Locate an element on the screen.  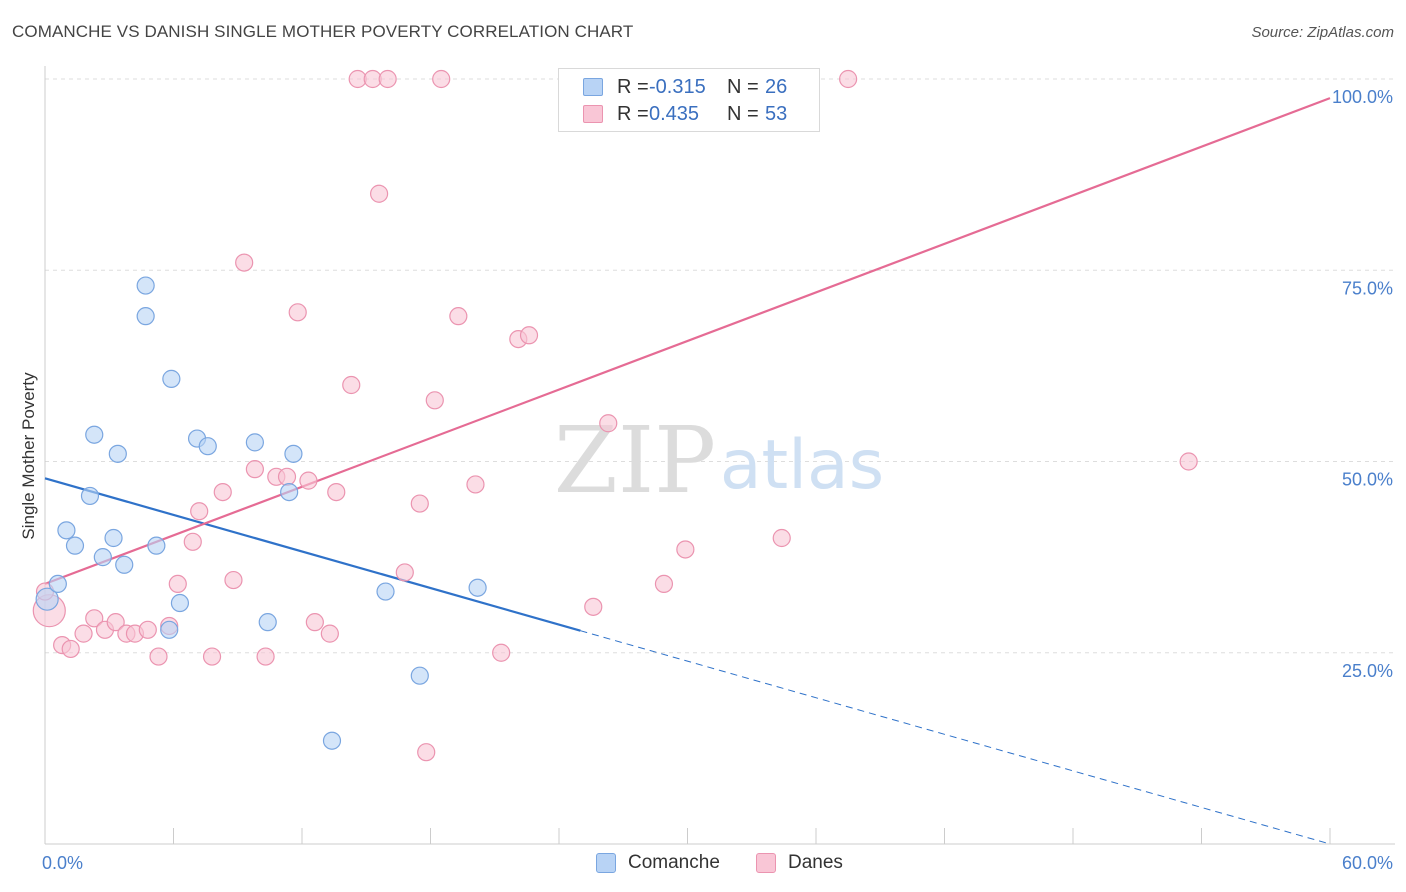
n-value: 53 is located at coordinates (776, 113).